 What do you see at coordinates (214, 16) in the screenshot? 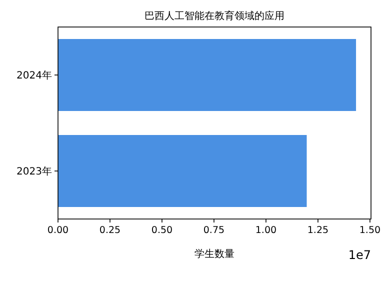
I see `chart-title: 巴西人工智能在教育领域的应用` at bounding box center [214, 16].